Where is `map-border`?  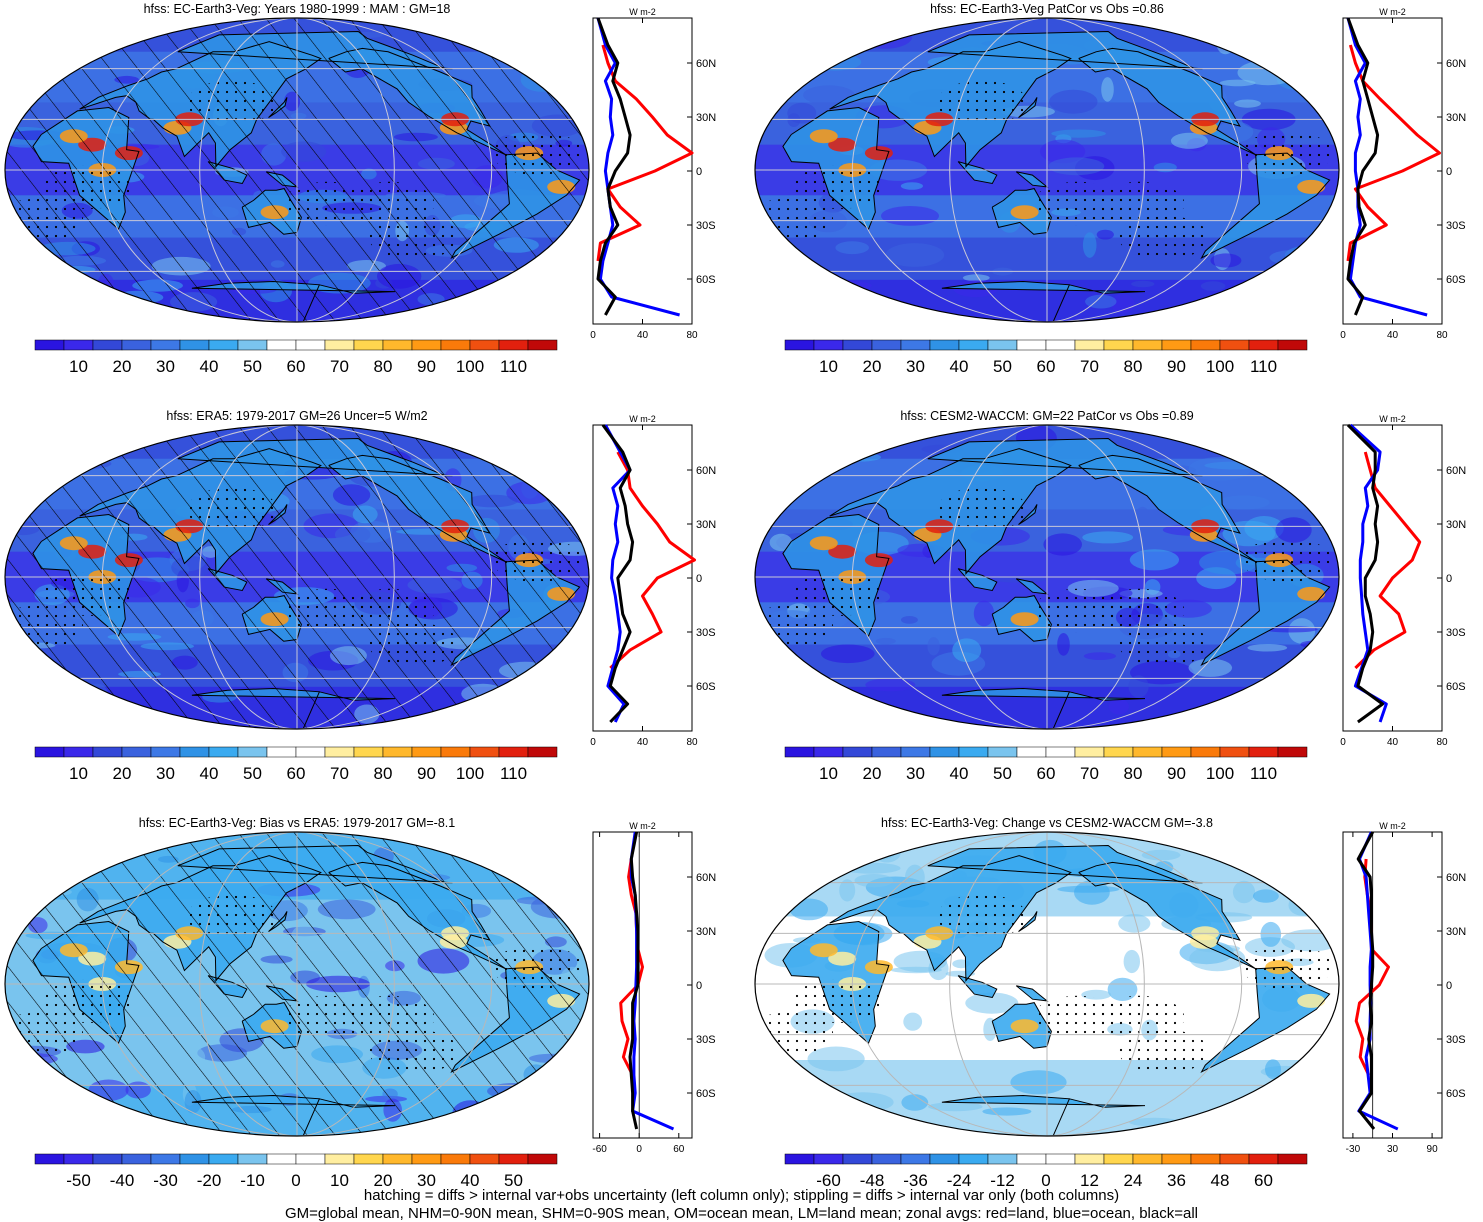 map-border is located at coordinates (297, 170).